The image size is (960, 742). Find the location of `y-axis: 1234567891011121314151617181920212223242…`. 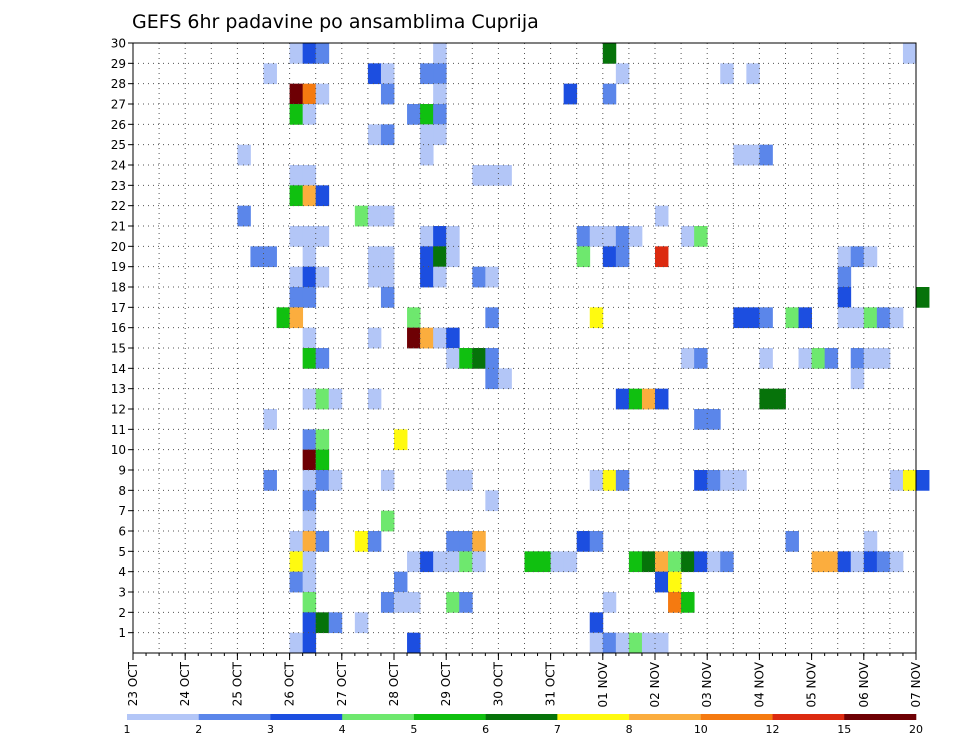

y-axis: 1234567891011121314151617181920212223242… is located at coordinates (122, 338).